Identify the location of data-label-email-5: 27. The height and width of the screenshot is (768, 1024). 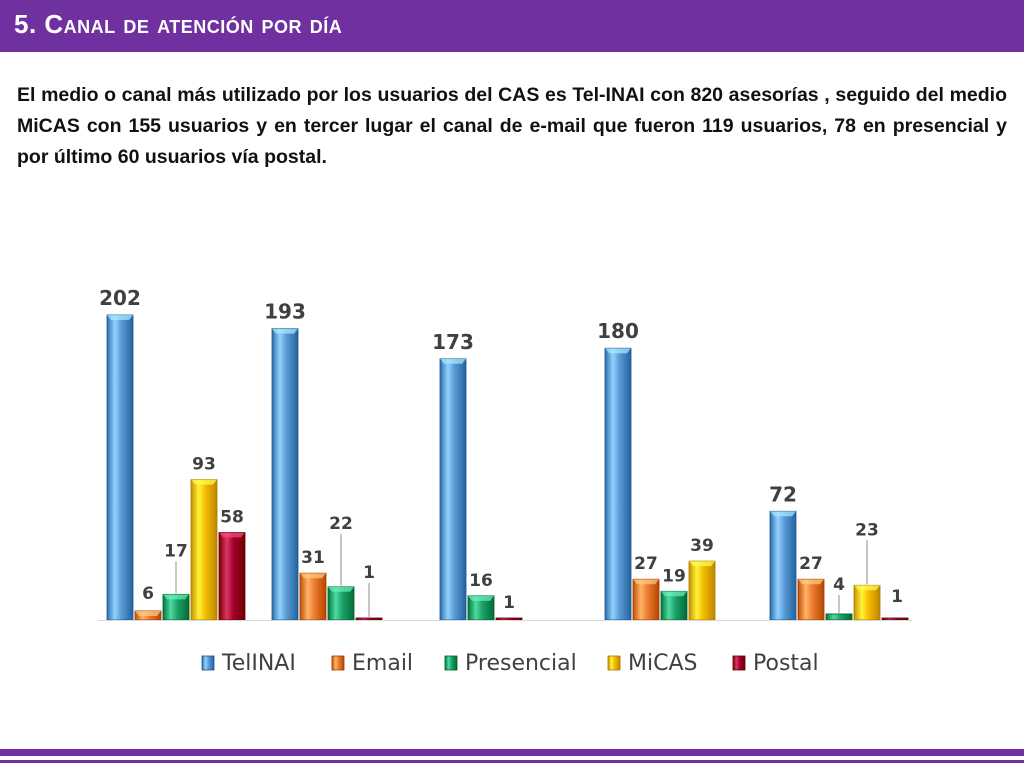
(811, 564).